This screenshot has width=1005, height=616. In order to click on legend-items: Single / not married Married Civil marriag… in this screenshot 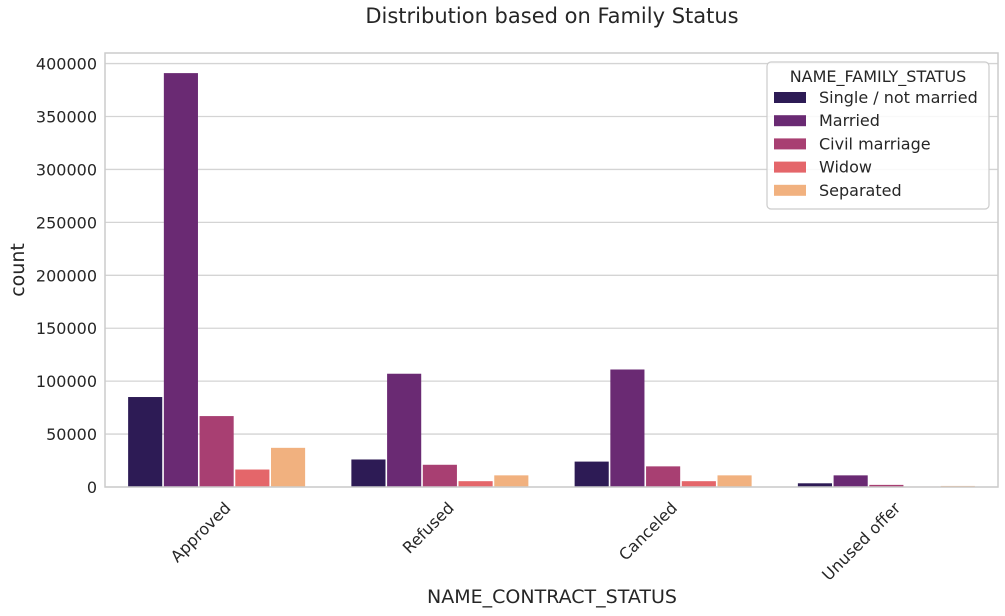, I will do `click(876, 144)`.